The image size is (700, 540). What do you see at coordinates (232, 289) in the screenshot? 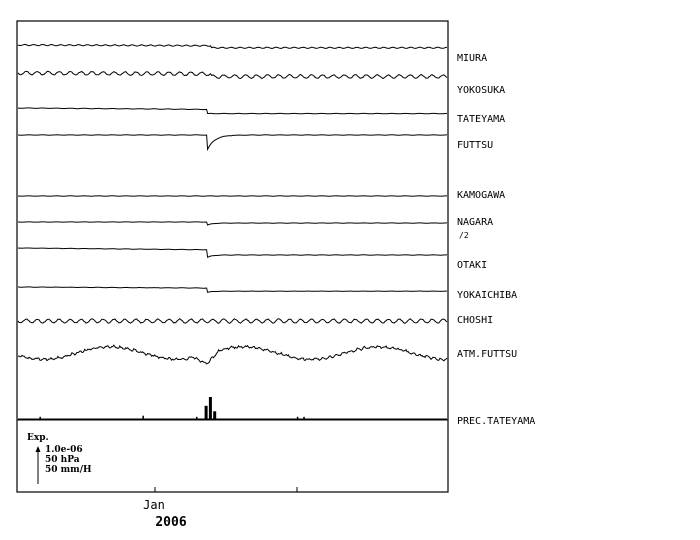
I see `series-yokaichiba` at bounding box center [232, 289].